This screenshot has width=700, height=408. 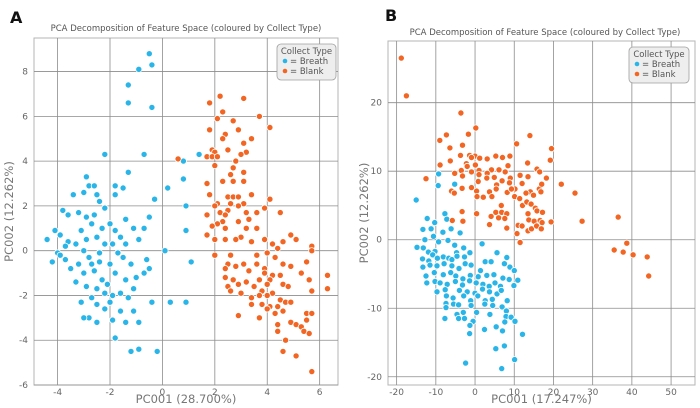 I want to click on y-tick-label: 4, so click(x=25, y=162).